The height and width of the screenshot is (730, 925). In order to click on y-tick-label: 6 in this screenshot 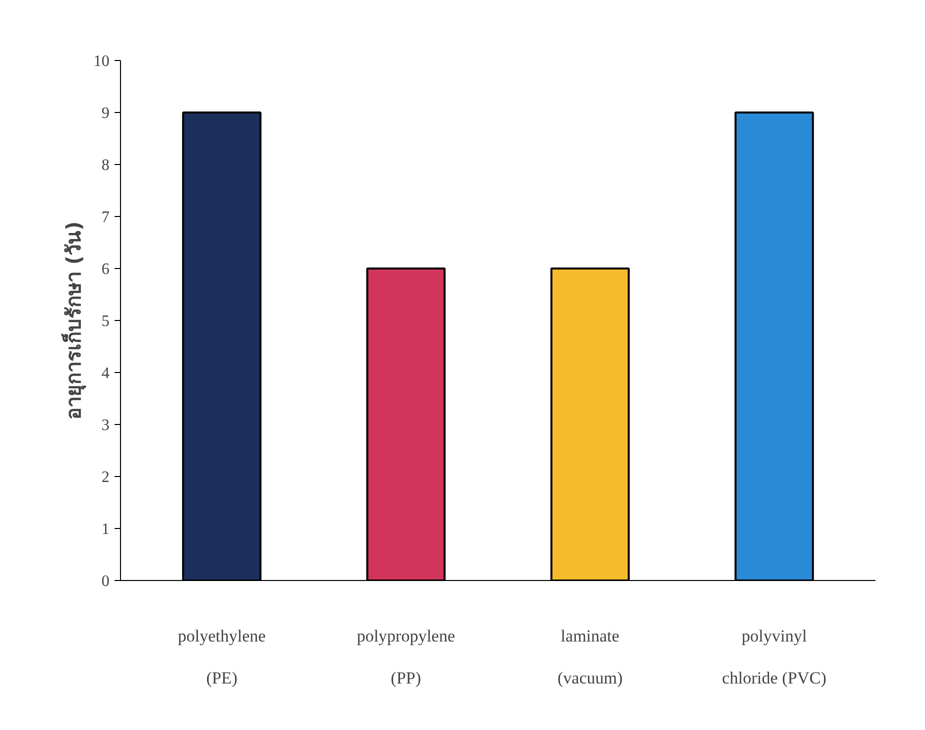, I will do `click(106, 269)`.